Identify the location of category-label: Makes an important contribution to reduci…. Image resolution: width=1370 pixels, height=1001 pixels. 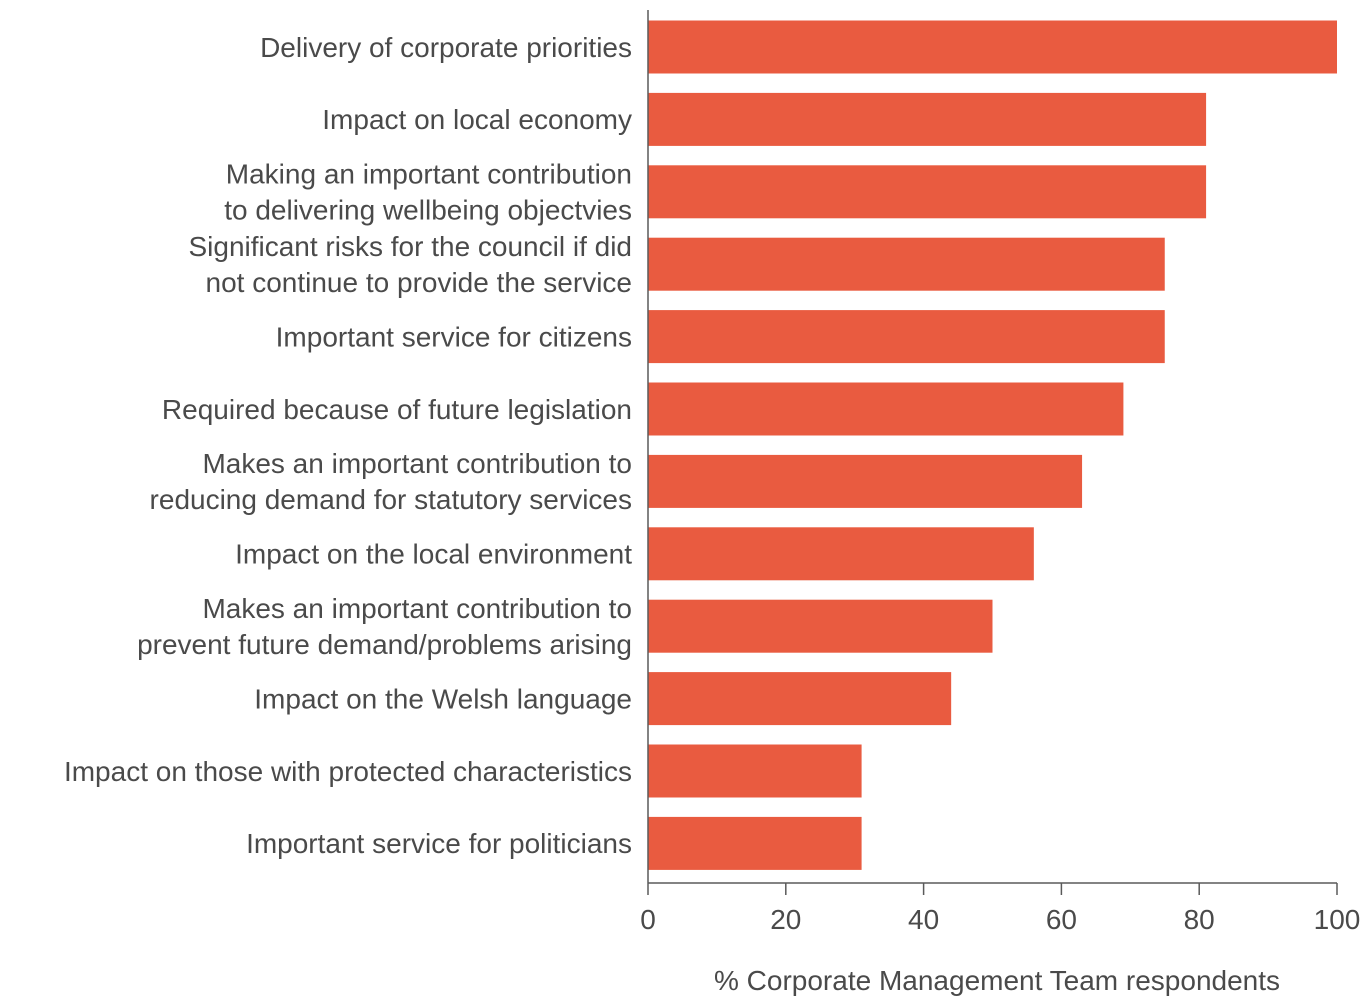
(391, 481).